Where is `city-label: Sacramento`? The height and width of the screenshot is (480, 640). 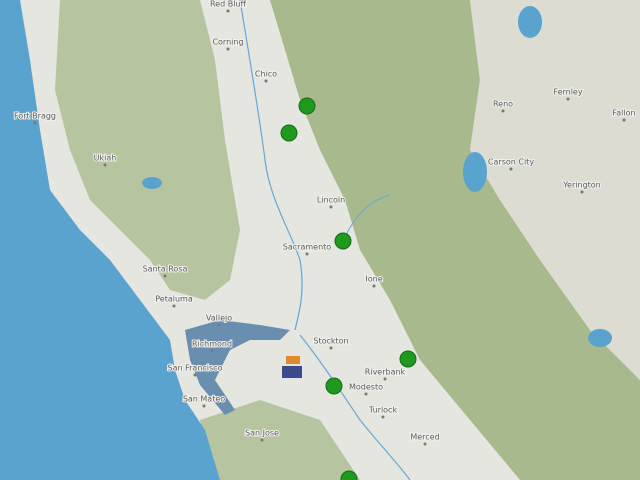
city-label: Sacramento is located at coordinates (307, 247).